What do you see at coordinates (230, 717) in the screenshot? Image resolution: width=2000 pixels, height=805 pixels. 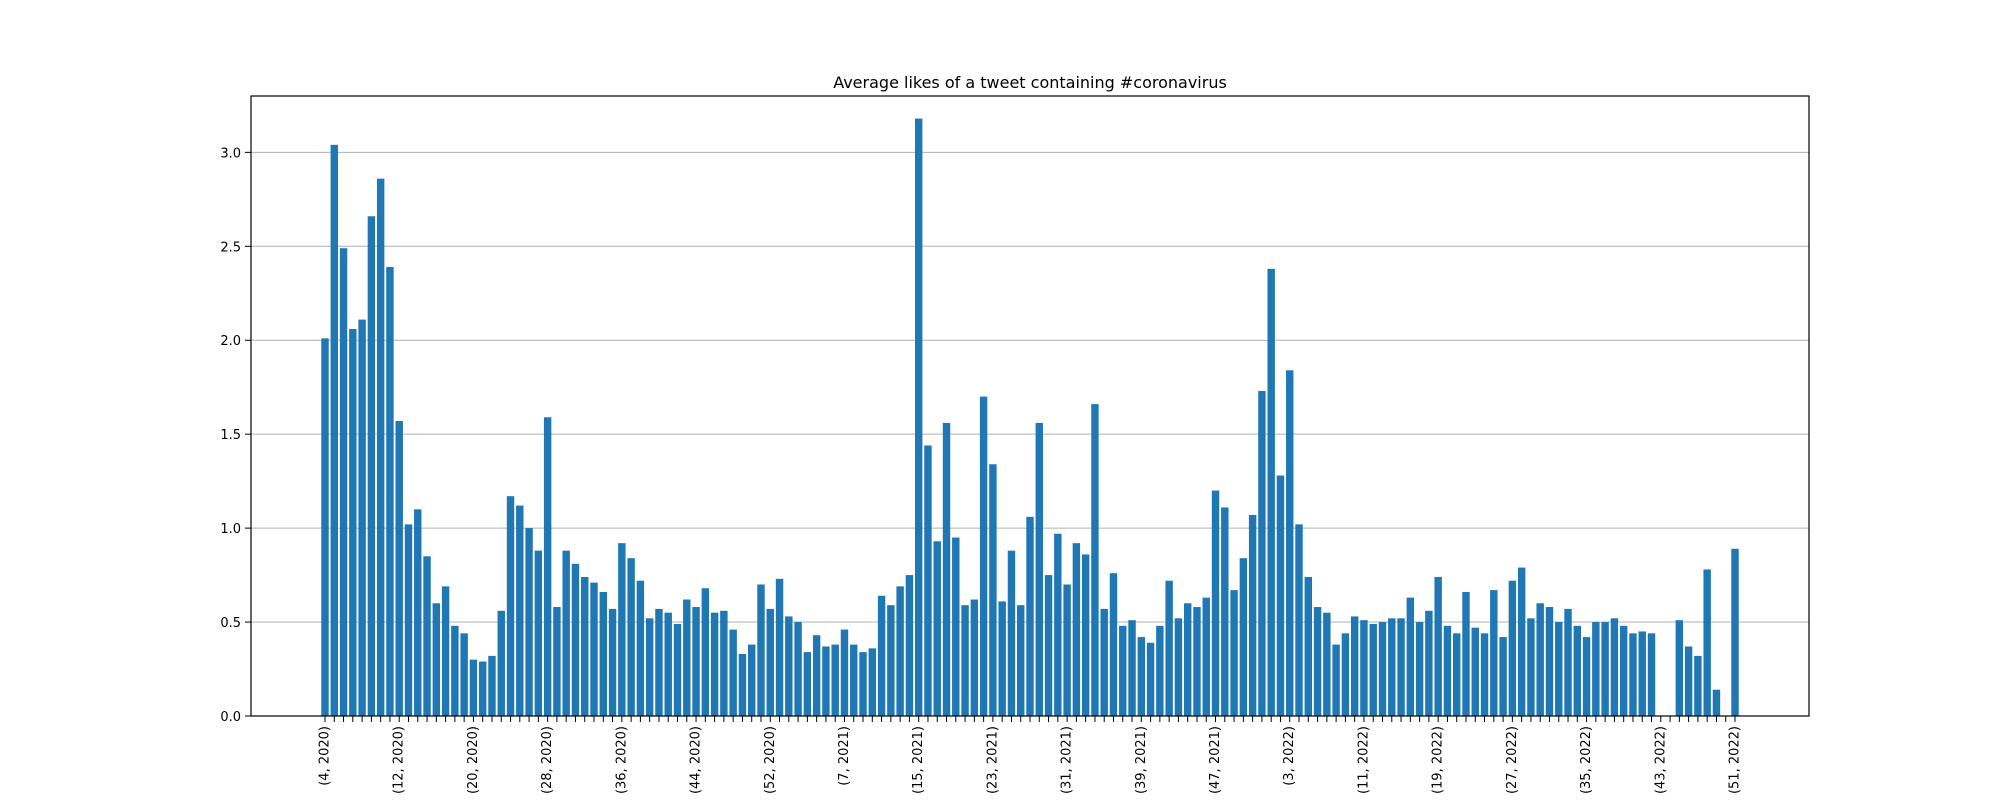 I see `y-tick-label: 0.0` at bounding box center [230, 717].